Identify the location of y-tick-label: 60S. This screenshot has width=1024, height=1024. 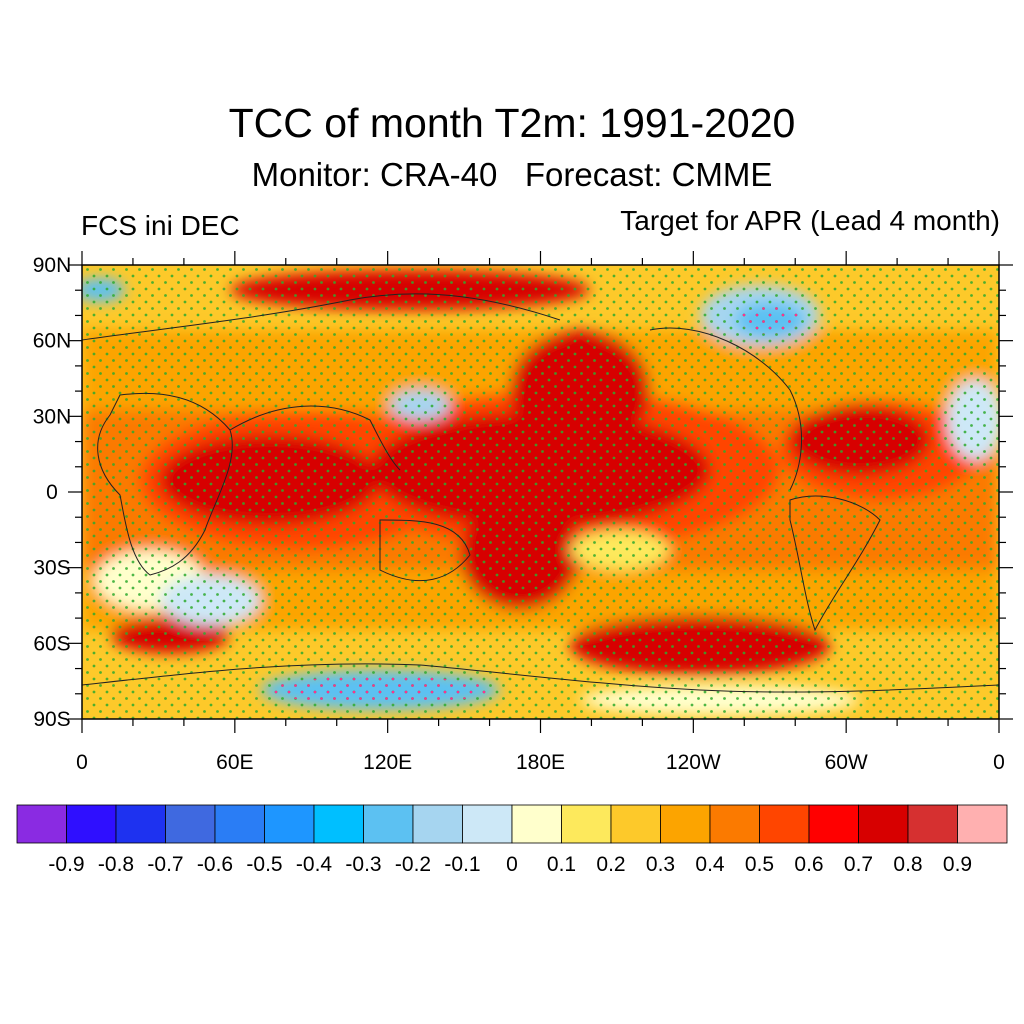
(51, 643).